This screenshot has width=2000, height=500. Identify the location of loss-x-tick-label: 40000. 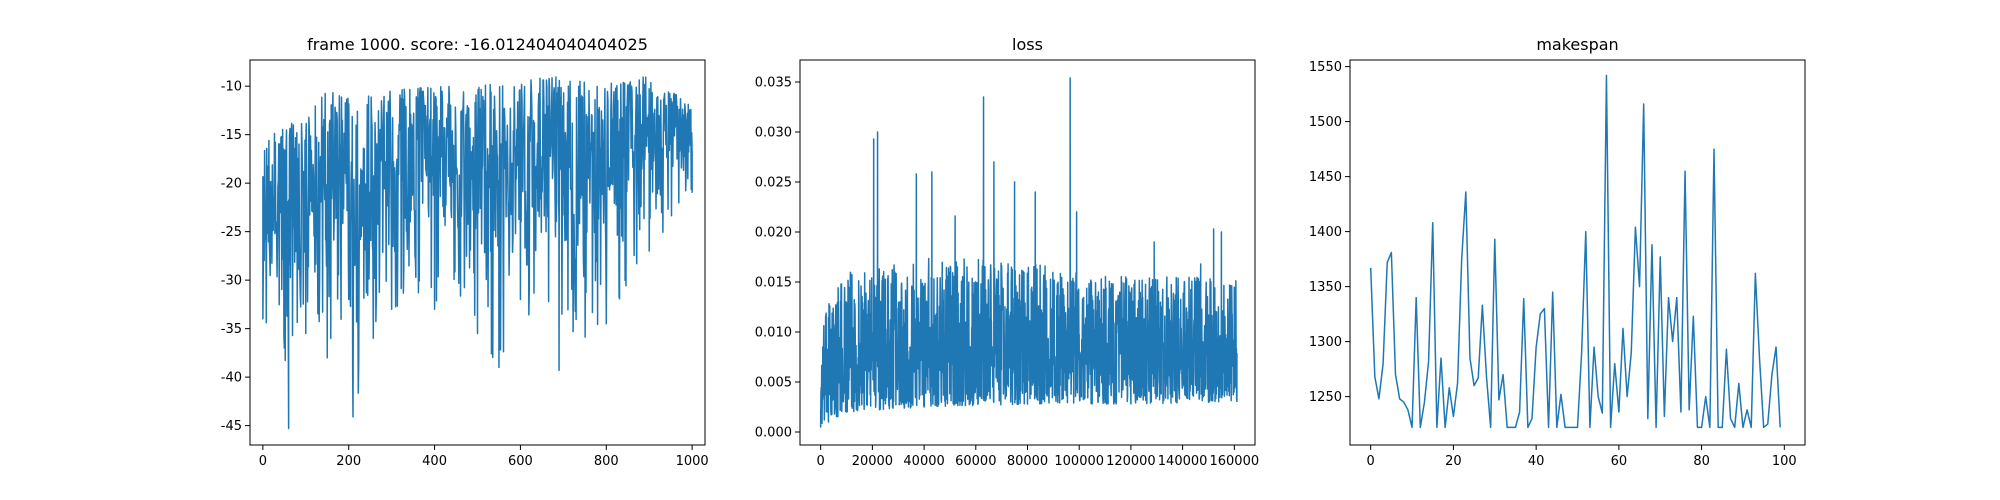
(923, 461).